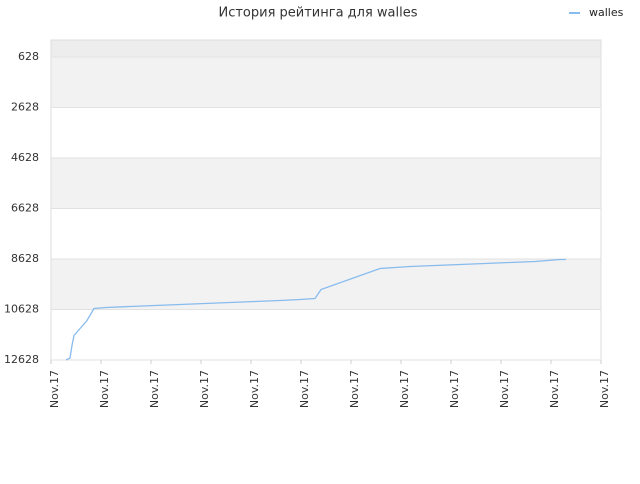 This screenshot has height=484, width=640. What do you see at coordinates (21, 359) in the screenshot?
I see `y-tick-label: 12628` at bounding box center [21, 359].